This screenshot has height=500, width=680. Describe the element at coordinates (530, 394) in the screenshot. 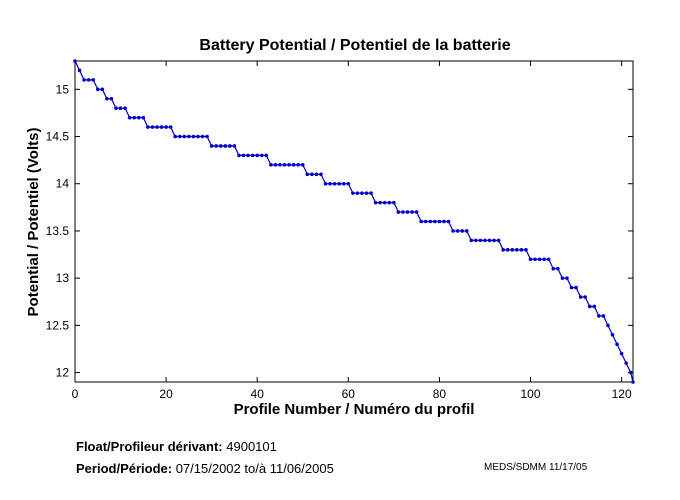

I see `x-tick-label: 100` at that location.